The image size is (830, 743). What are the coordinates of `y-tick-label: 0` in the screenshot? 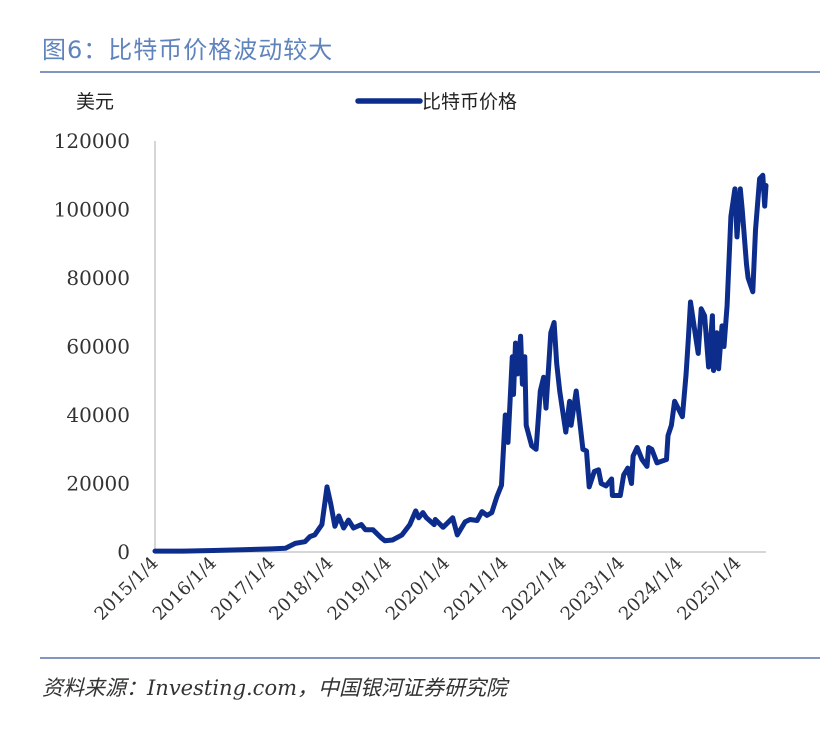 It's located at (123, 552).